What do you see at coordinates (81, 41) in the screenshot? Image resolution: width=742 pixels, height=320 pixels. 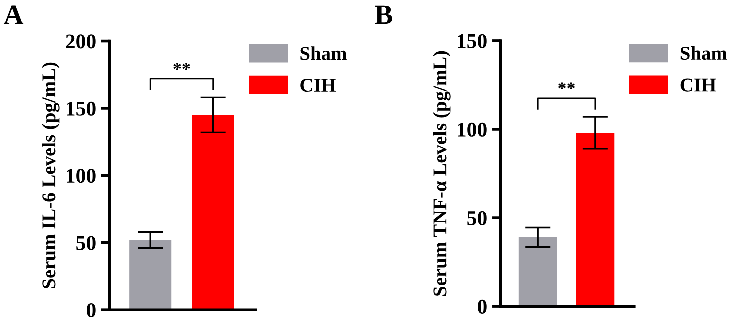 I see `y-tick-label: 200` at bounding box center [81, 41].